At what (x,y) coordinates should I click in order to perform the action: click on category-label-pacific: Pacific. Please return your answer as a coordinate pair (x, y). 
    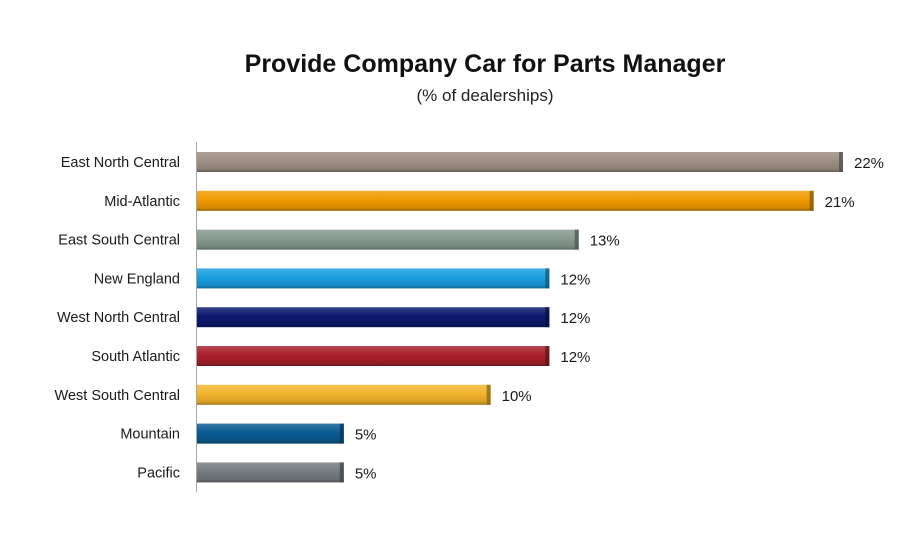
    Looking at the image, I should click on (158, 473).